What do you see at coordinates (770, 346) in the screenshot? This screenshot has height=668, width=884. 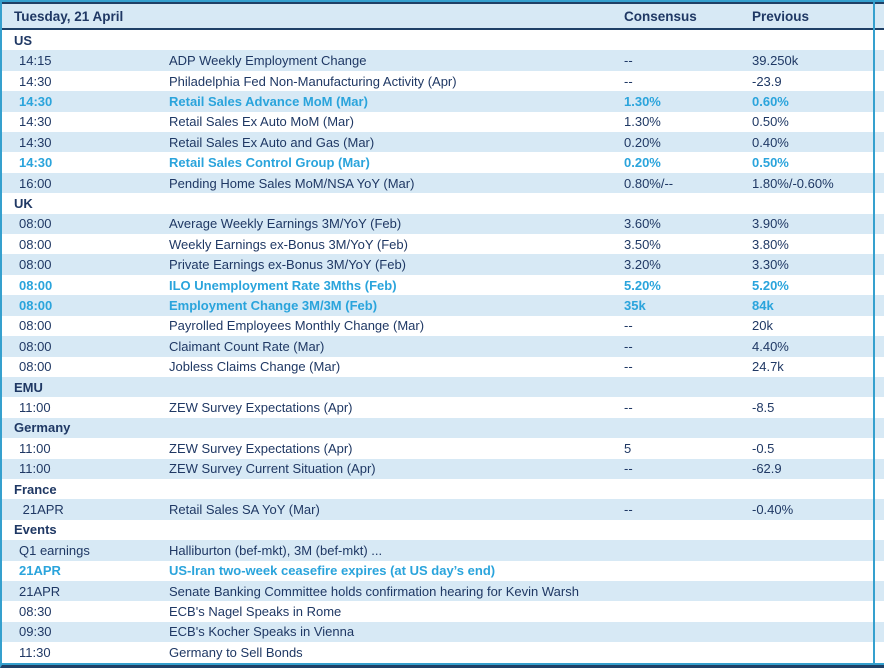 I see `previous-cell: 4.40%` at bounding box center [770, 346].